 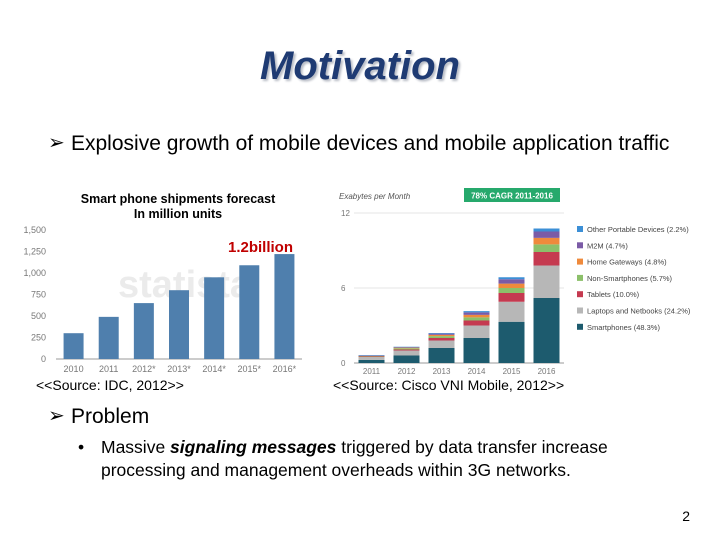 What do you see at coordinates (43, 359) in the screenshot?
I see `left-chart-ytick: 0` at bounding box center [43, 359].